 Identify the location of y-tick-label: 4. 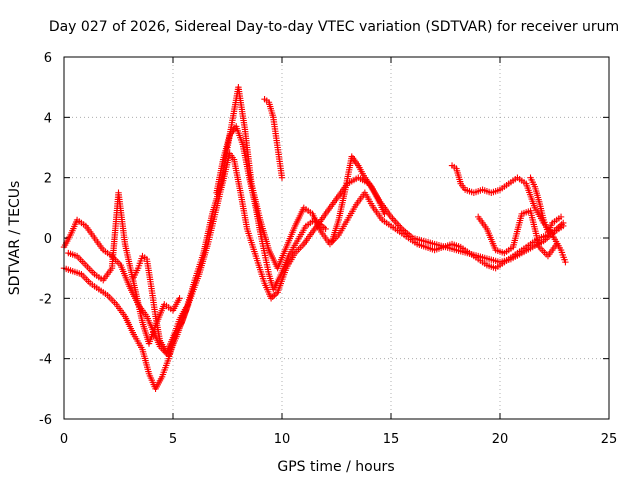
(48, 118).